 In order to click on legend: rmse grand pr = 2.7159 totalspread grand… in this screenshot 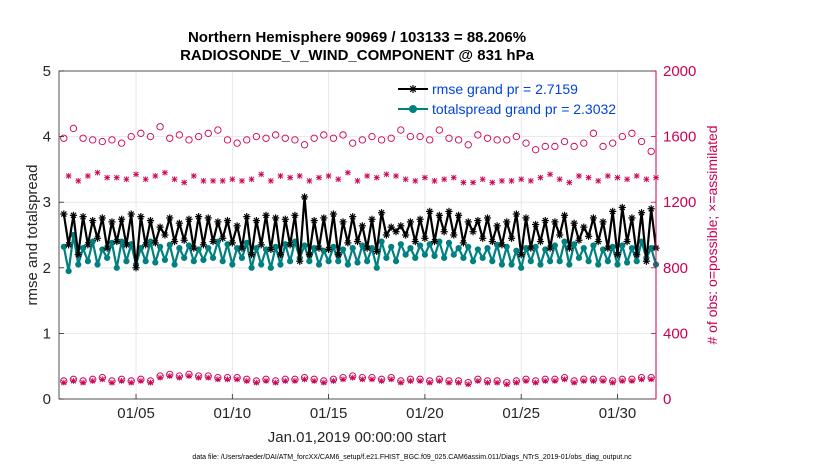, I will do `click(507, 99)`.